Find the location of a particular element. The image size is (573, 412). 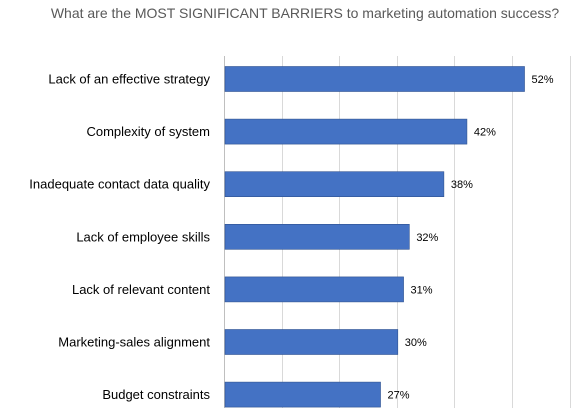

category-label: Marketing-sales alignment is located at coordinates (134, 342).